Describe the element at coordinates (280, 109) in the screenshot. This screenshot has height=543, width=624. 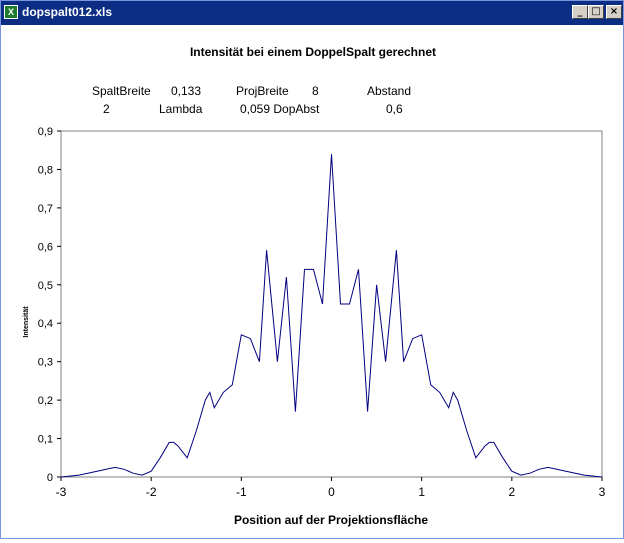
I see `param-lambda-dopabst: 0,059 DopAbst` at that location.